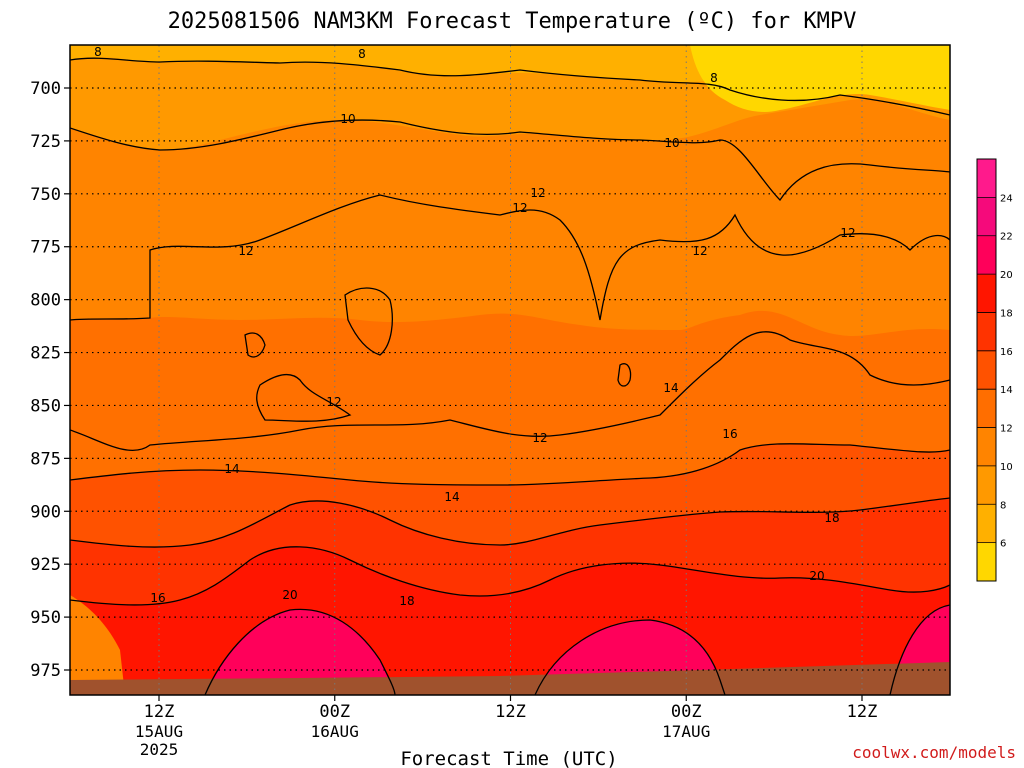  Describe the element at coordinates (1006, 237) in the screenshot. I see `colorbar-label: 22` at that location.